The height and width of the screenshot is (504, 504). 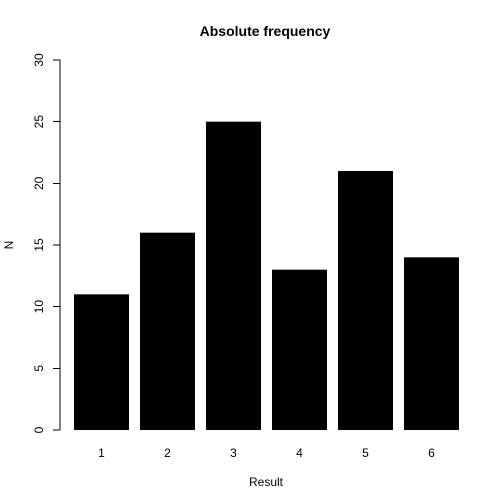 What do you see at coordinates (39, 307) in the screenshot?
I see `y-tick-label-10: 10` at bounding box center [39, 307].